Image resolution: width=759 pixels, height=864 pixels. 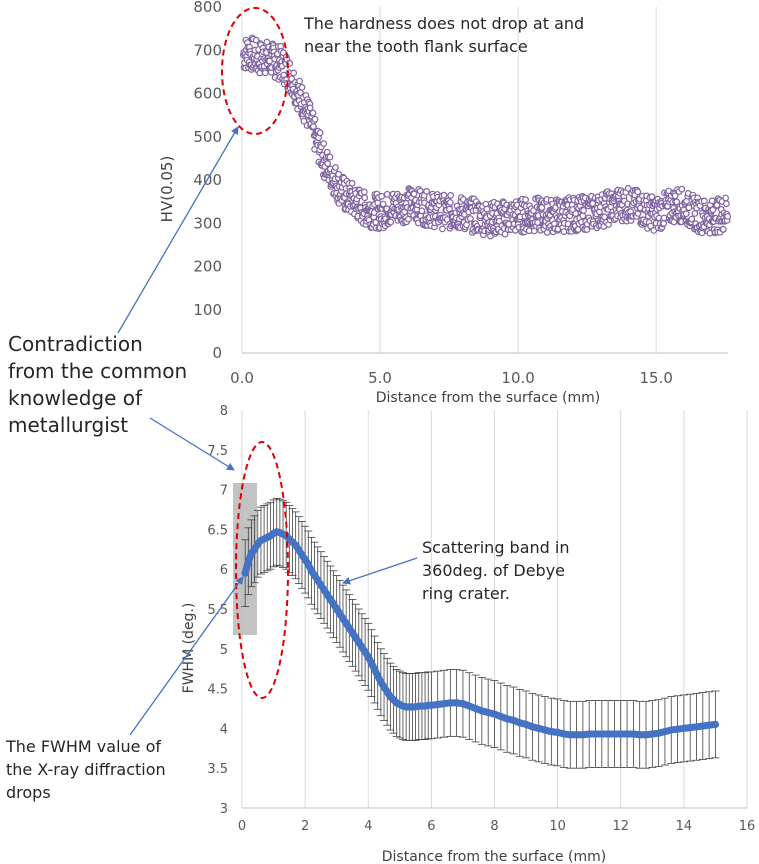 I want to click on fwhm-highlight-ellipse, so click(x=262, y=570).